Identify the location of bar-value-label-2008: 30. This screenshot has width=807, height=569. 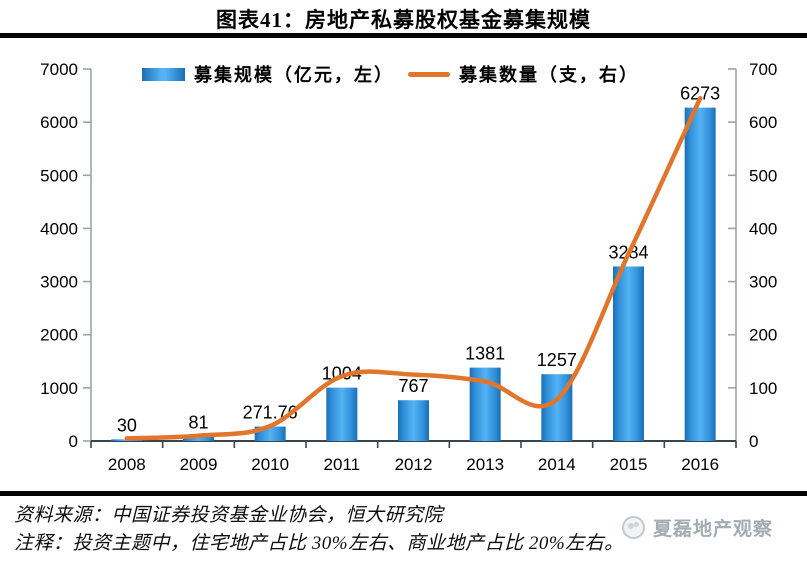
(127, 425).